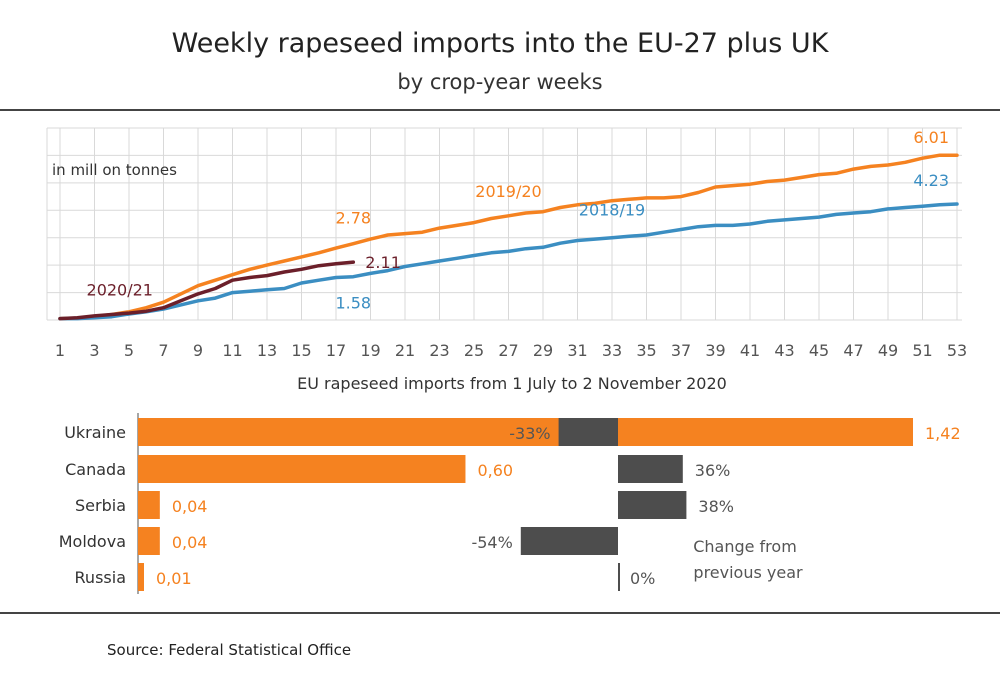 This screenshot has height=688, width=1000. Describe the element at coordinates (439, 350) in the screenshot. I see `x-tick-label: 23` at that location.